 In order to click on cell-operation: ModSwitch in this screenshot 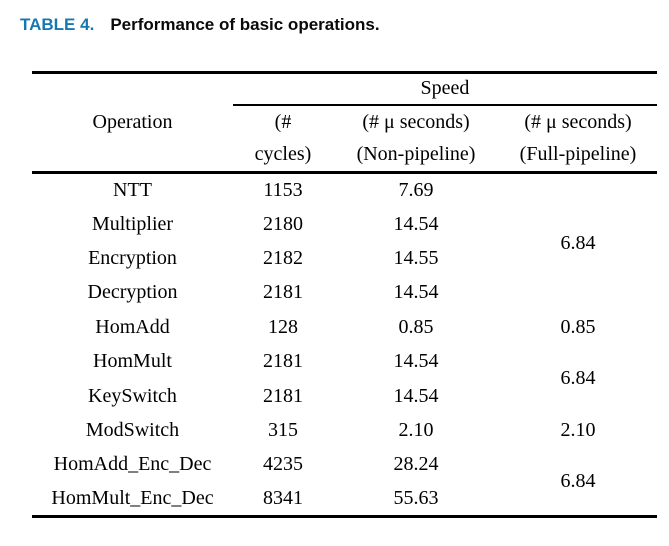, I will do `click(132, 429)`.